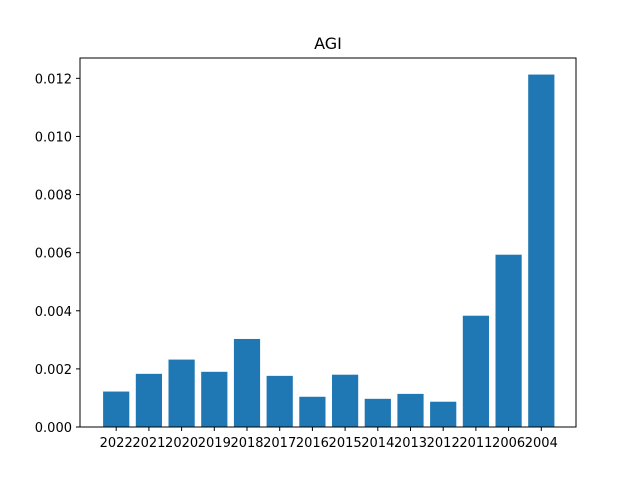 The width and height of the screenshot is (640, 480). I want to click on x-tick-label-2021: 2021, so click(148, 443).